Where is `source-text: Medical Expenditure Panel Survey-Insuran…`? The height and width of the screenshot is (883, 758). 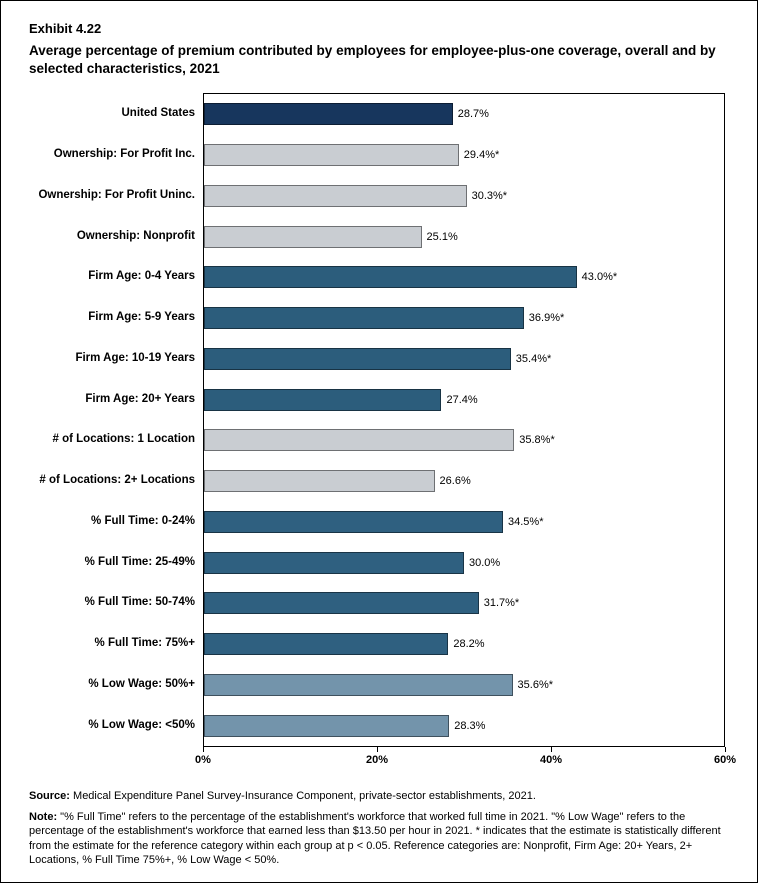
source-text: Medical Expenditure Panel Survey-Insuran… is located at coordinates (302, 796).